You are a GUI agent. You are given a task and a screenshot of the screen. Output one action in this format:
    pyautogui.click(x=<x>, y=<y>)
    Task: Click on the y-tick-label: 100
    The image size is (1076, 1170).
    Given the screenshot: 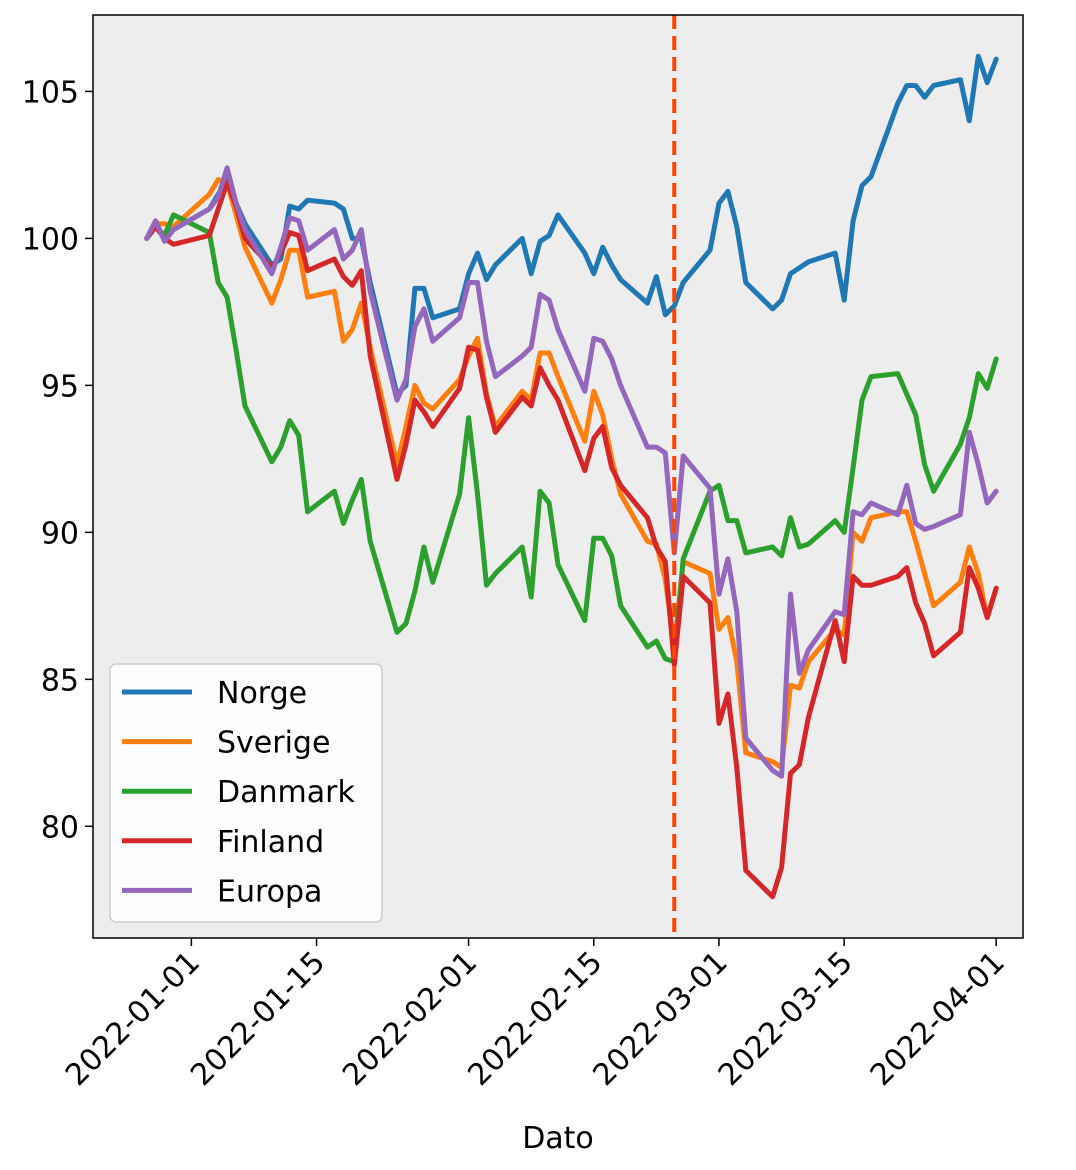 What is the action you would take?
    pyautogui.click(x=50, y=239)
    